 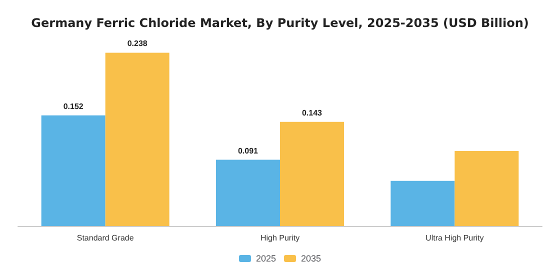 What do you see at coordinates (137, 43) in the screenshot?
I see `data-label: 0.238` at bounding box center [137, 43].